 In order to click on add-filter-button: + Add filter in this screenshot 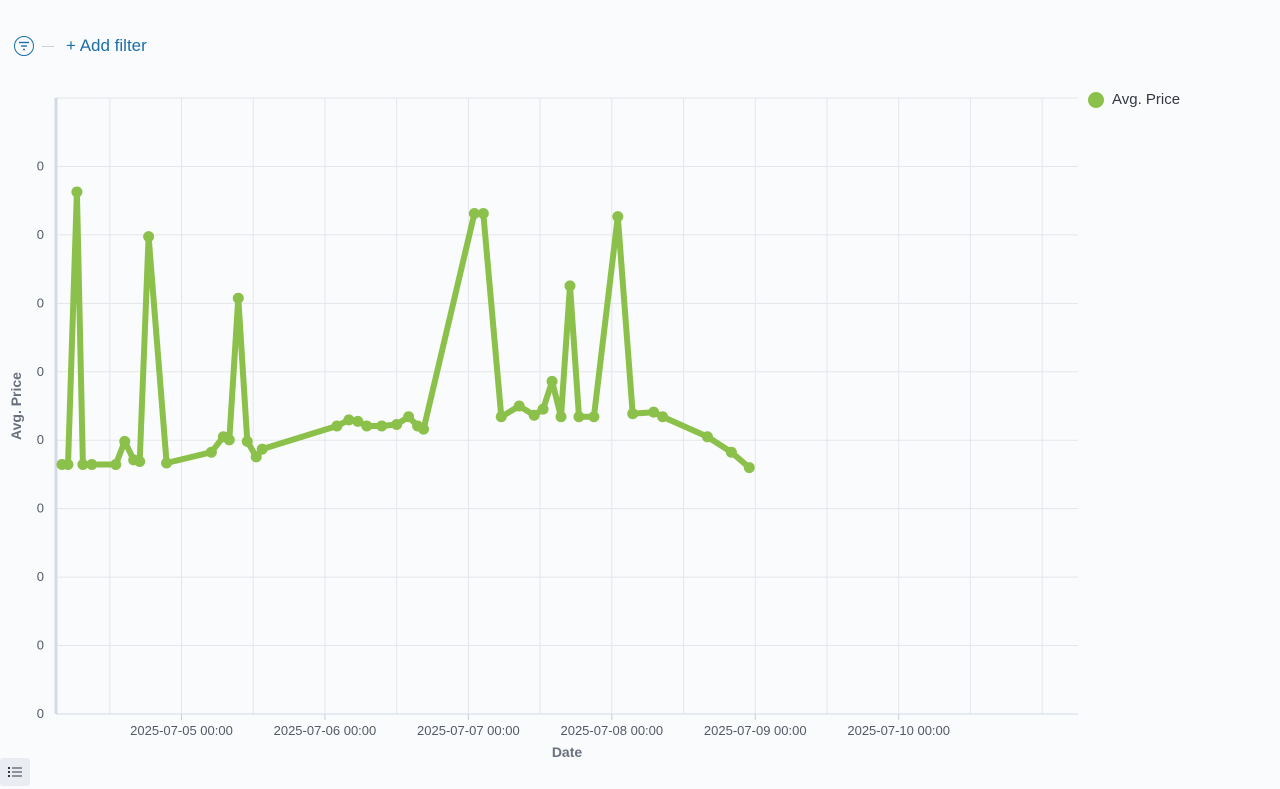, I will do `click(106, 45)`.